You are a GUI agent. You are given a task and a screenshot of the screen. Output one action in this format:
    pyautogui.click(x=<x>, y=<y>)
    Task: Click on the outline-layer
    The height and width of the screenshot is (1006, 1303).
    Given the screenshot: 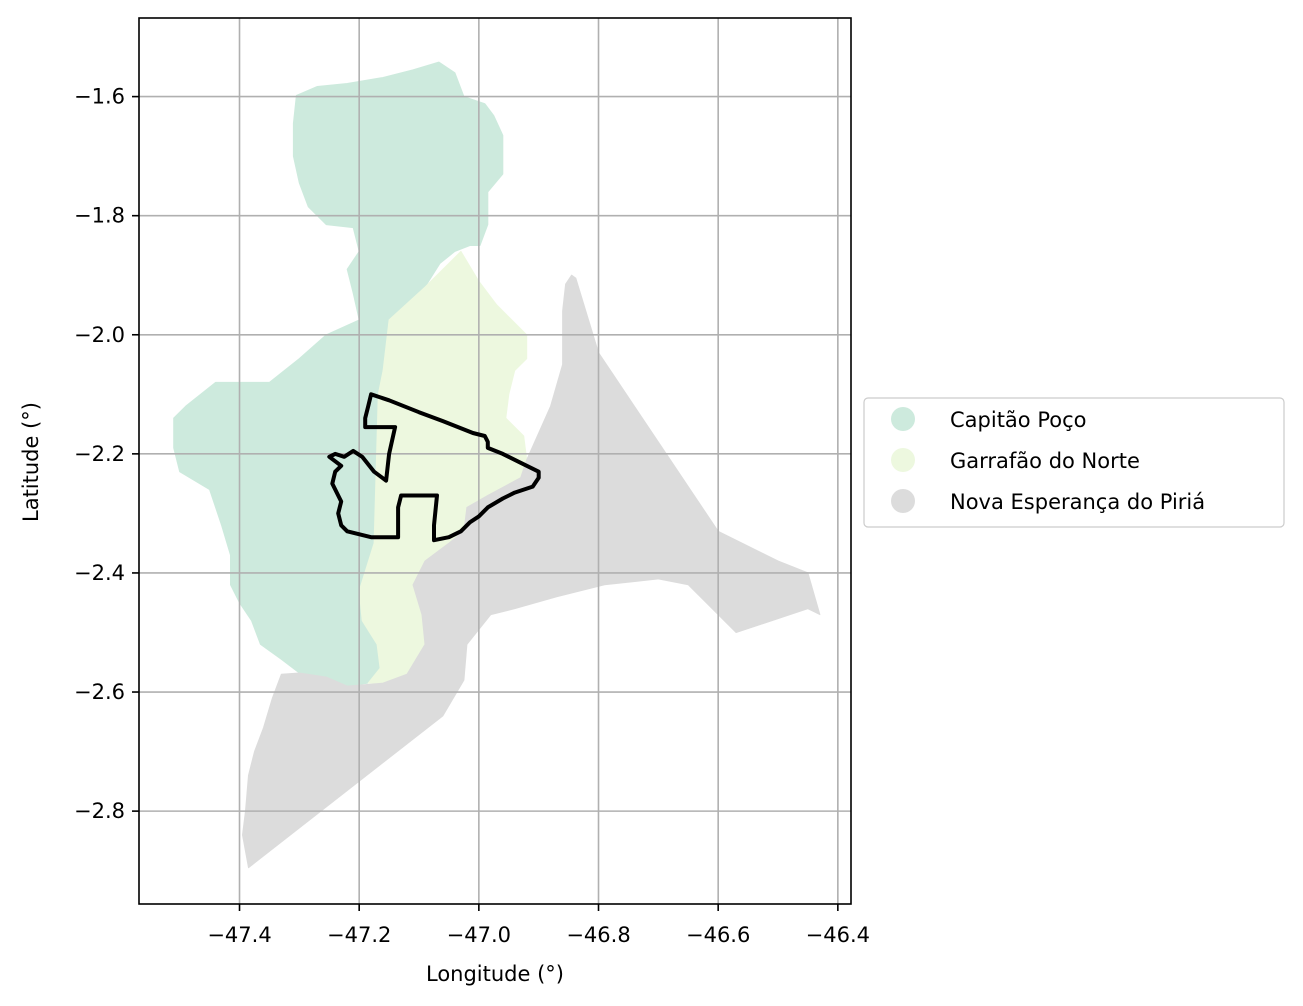 What is the action you would take?
    pyautogui.click(x=434, y=467)
    